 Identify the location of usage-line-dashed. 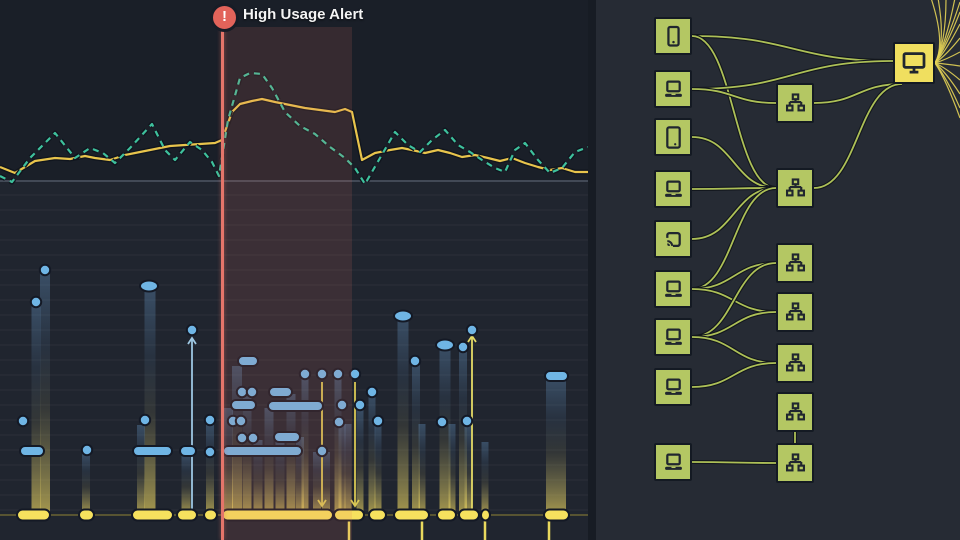
(294, 128).